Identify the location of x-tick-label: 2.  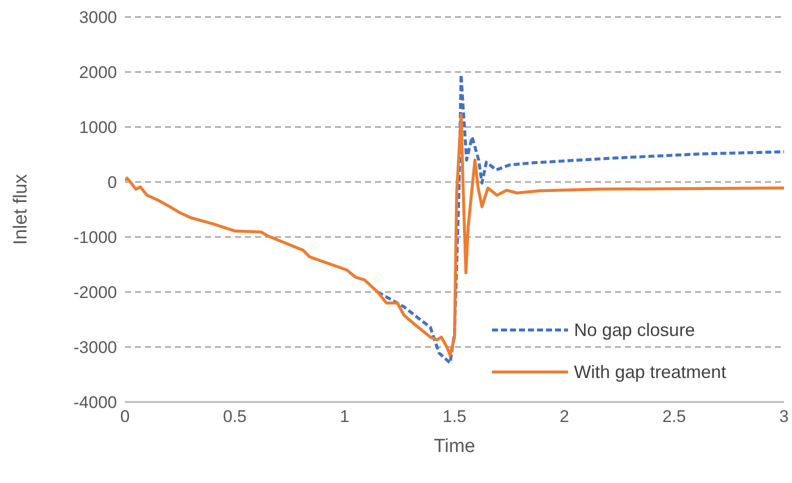
(565, 416).